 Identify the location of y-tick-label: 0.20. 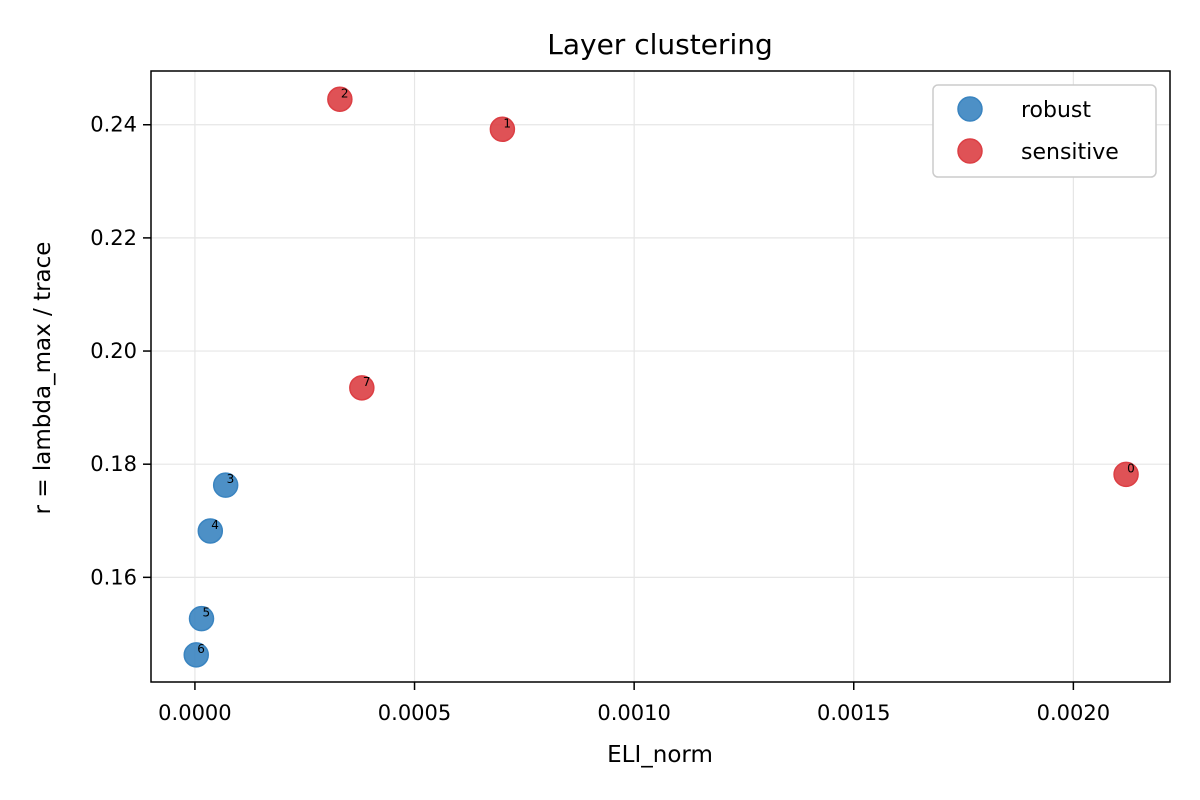
(113, 351).